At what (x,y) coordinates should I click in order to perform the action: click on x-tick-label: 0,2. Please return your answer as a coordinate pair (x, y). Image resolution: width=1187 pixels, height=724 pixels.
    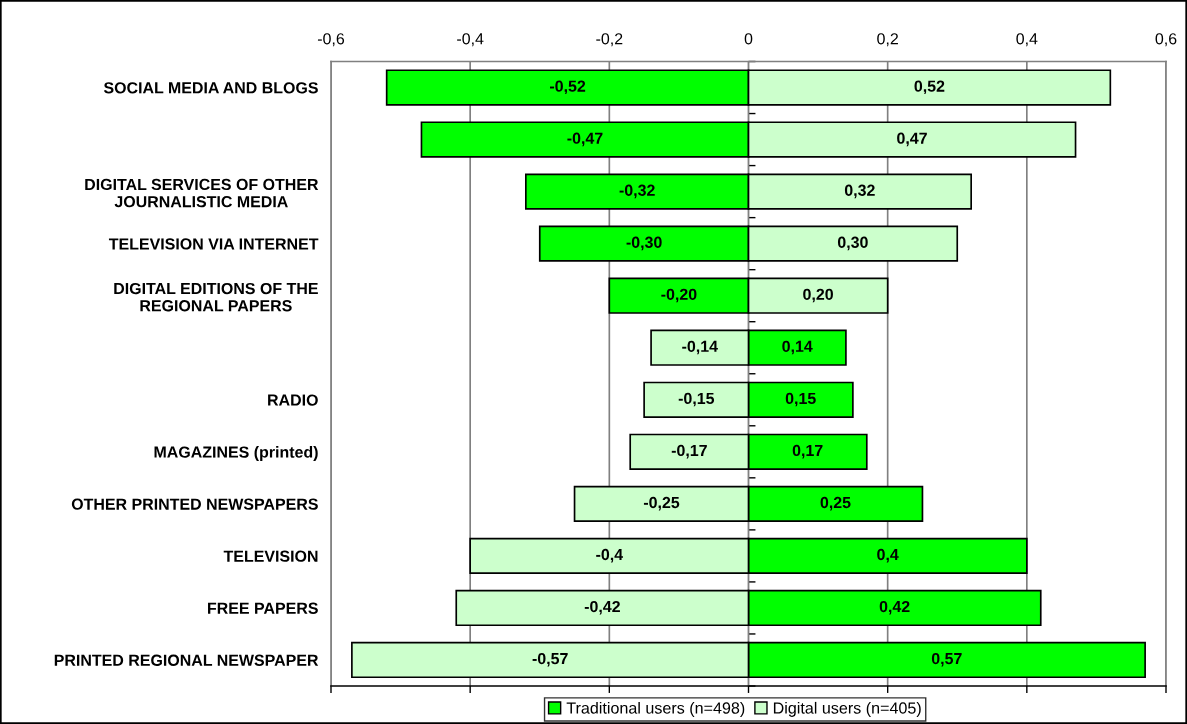
    Looking at the image, I should click on (887, 40).